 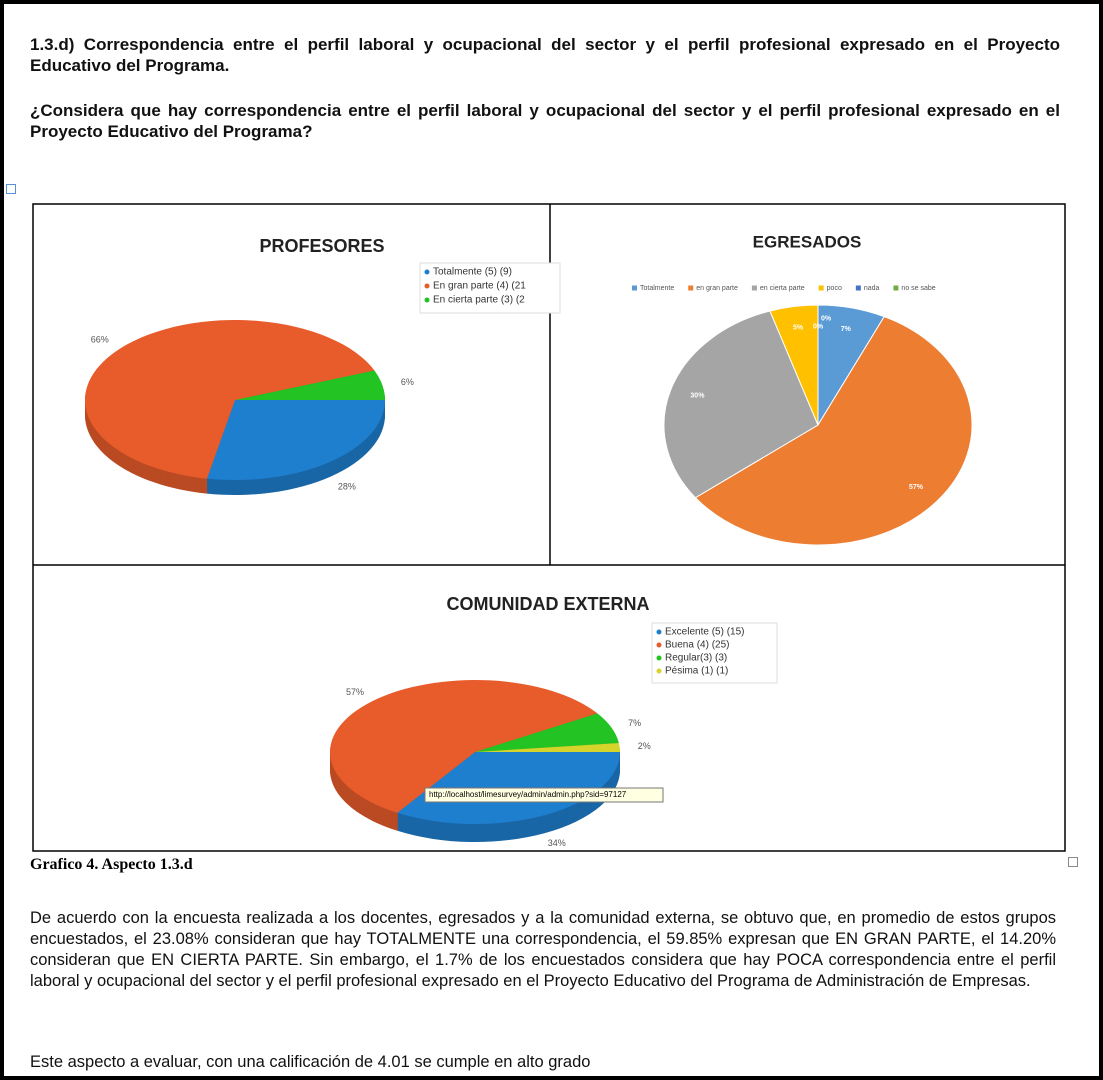 I want to click on legend-label: poco, so click(x=834, y=288).